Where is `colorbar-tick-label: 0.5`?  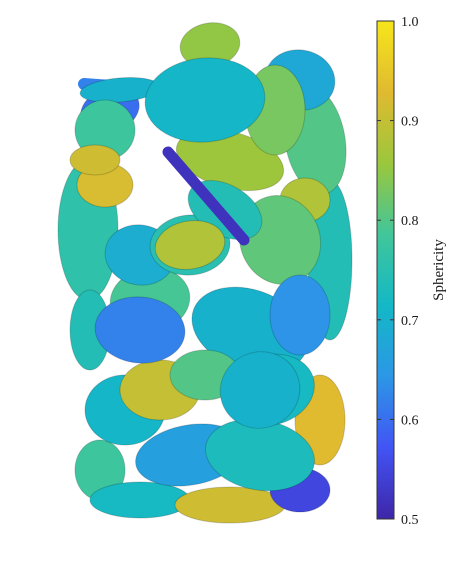 colorbar-tick-label: 0.5 is located at coordinates (410, 520).